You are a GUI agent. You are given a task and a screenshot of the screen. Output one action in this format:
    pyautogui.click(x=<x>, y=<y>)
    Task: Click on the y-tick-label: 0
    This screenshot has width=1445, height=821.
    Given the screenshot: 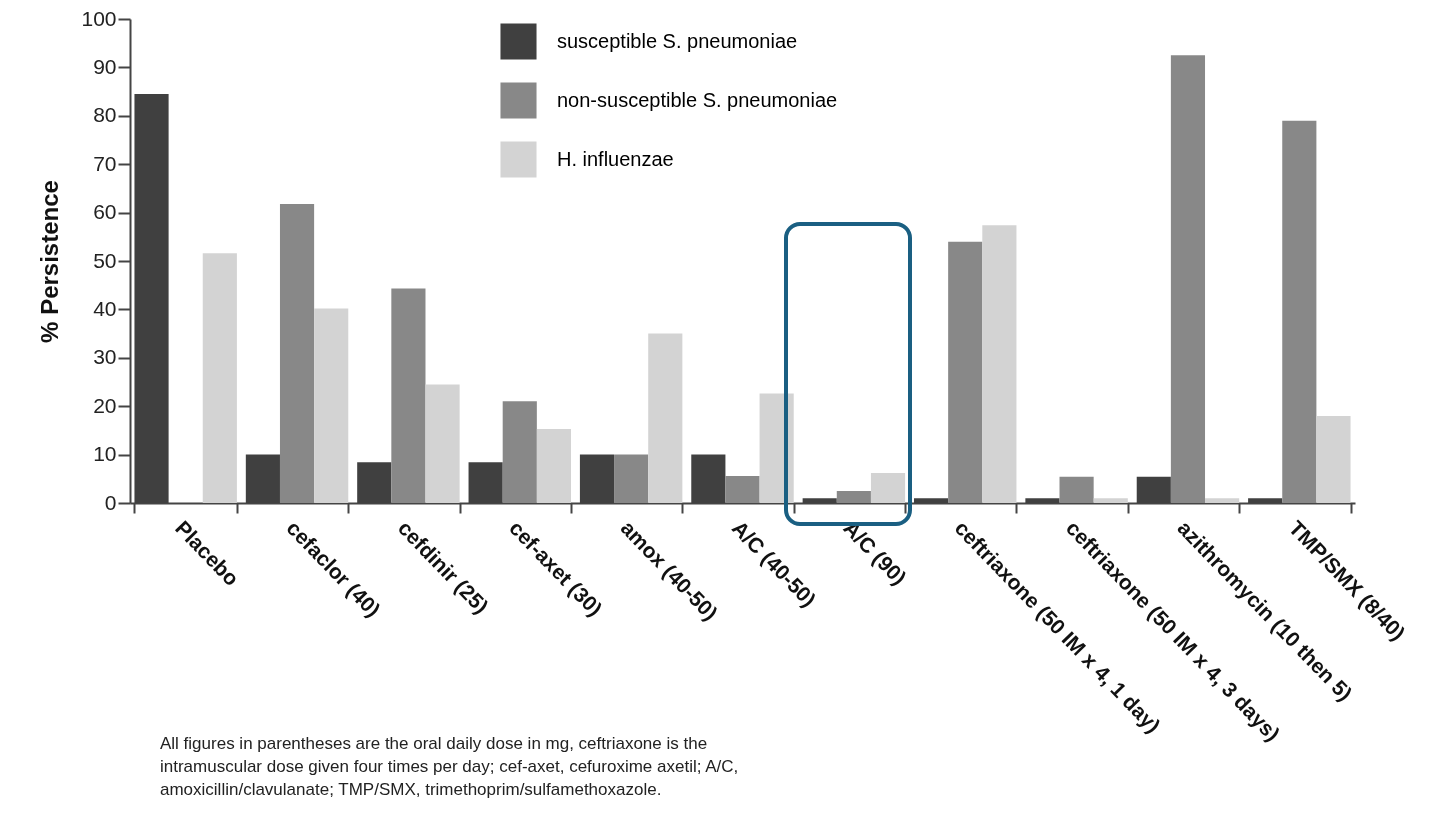 What is the action you would take?
    pyautogui.click(x=110, y=502)
    